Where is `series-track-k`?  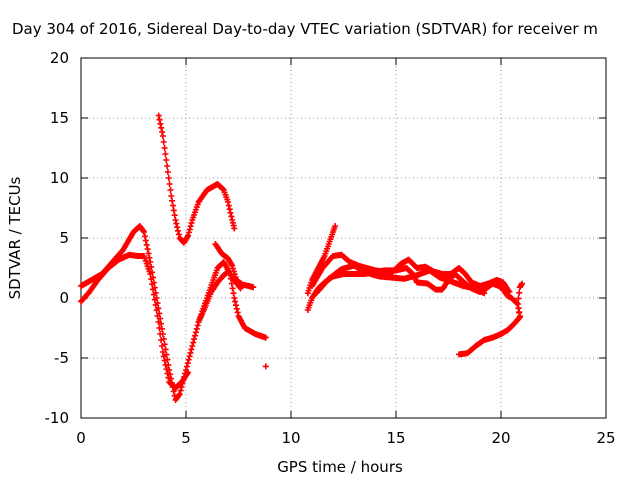
series-track-k is located at coordinates (483, 342).